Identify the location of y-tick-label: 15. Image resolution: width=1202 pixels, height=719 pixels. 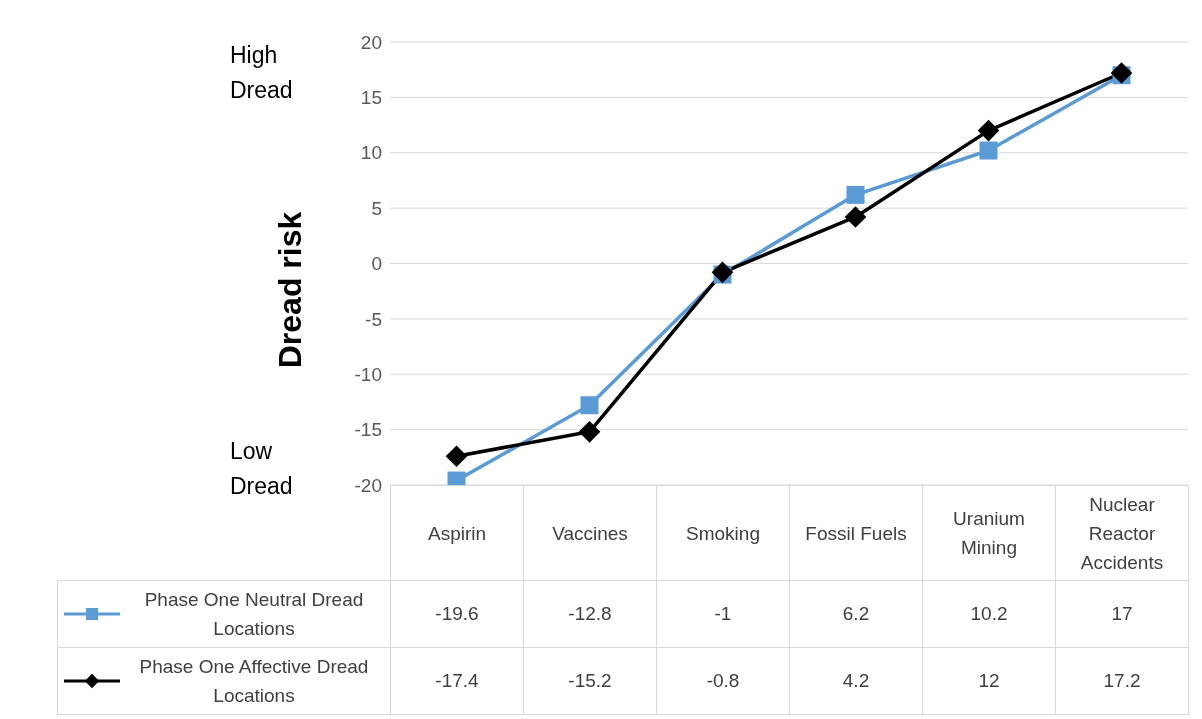
(371, 98).